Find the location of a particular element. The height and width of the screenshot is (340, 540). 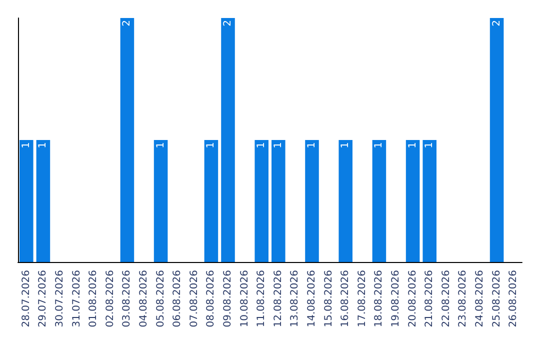

x-tick-label: 07.08.2026 is located at coordinates (194, 299).